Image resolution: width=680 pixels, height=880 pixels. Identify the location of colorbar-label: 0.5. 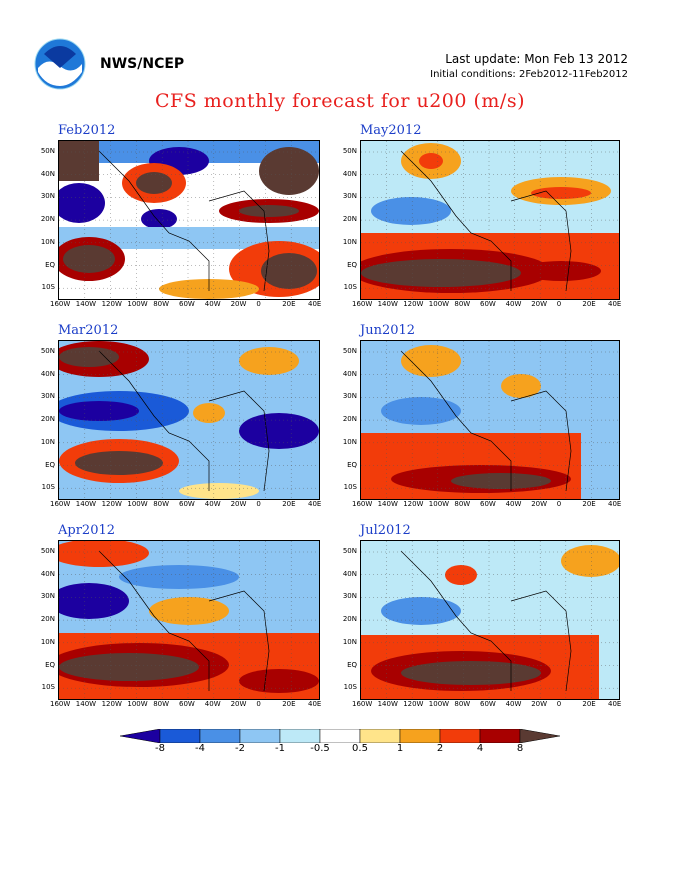
(360, 748).